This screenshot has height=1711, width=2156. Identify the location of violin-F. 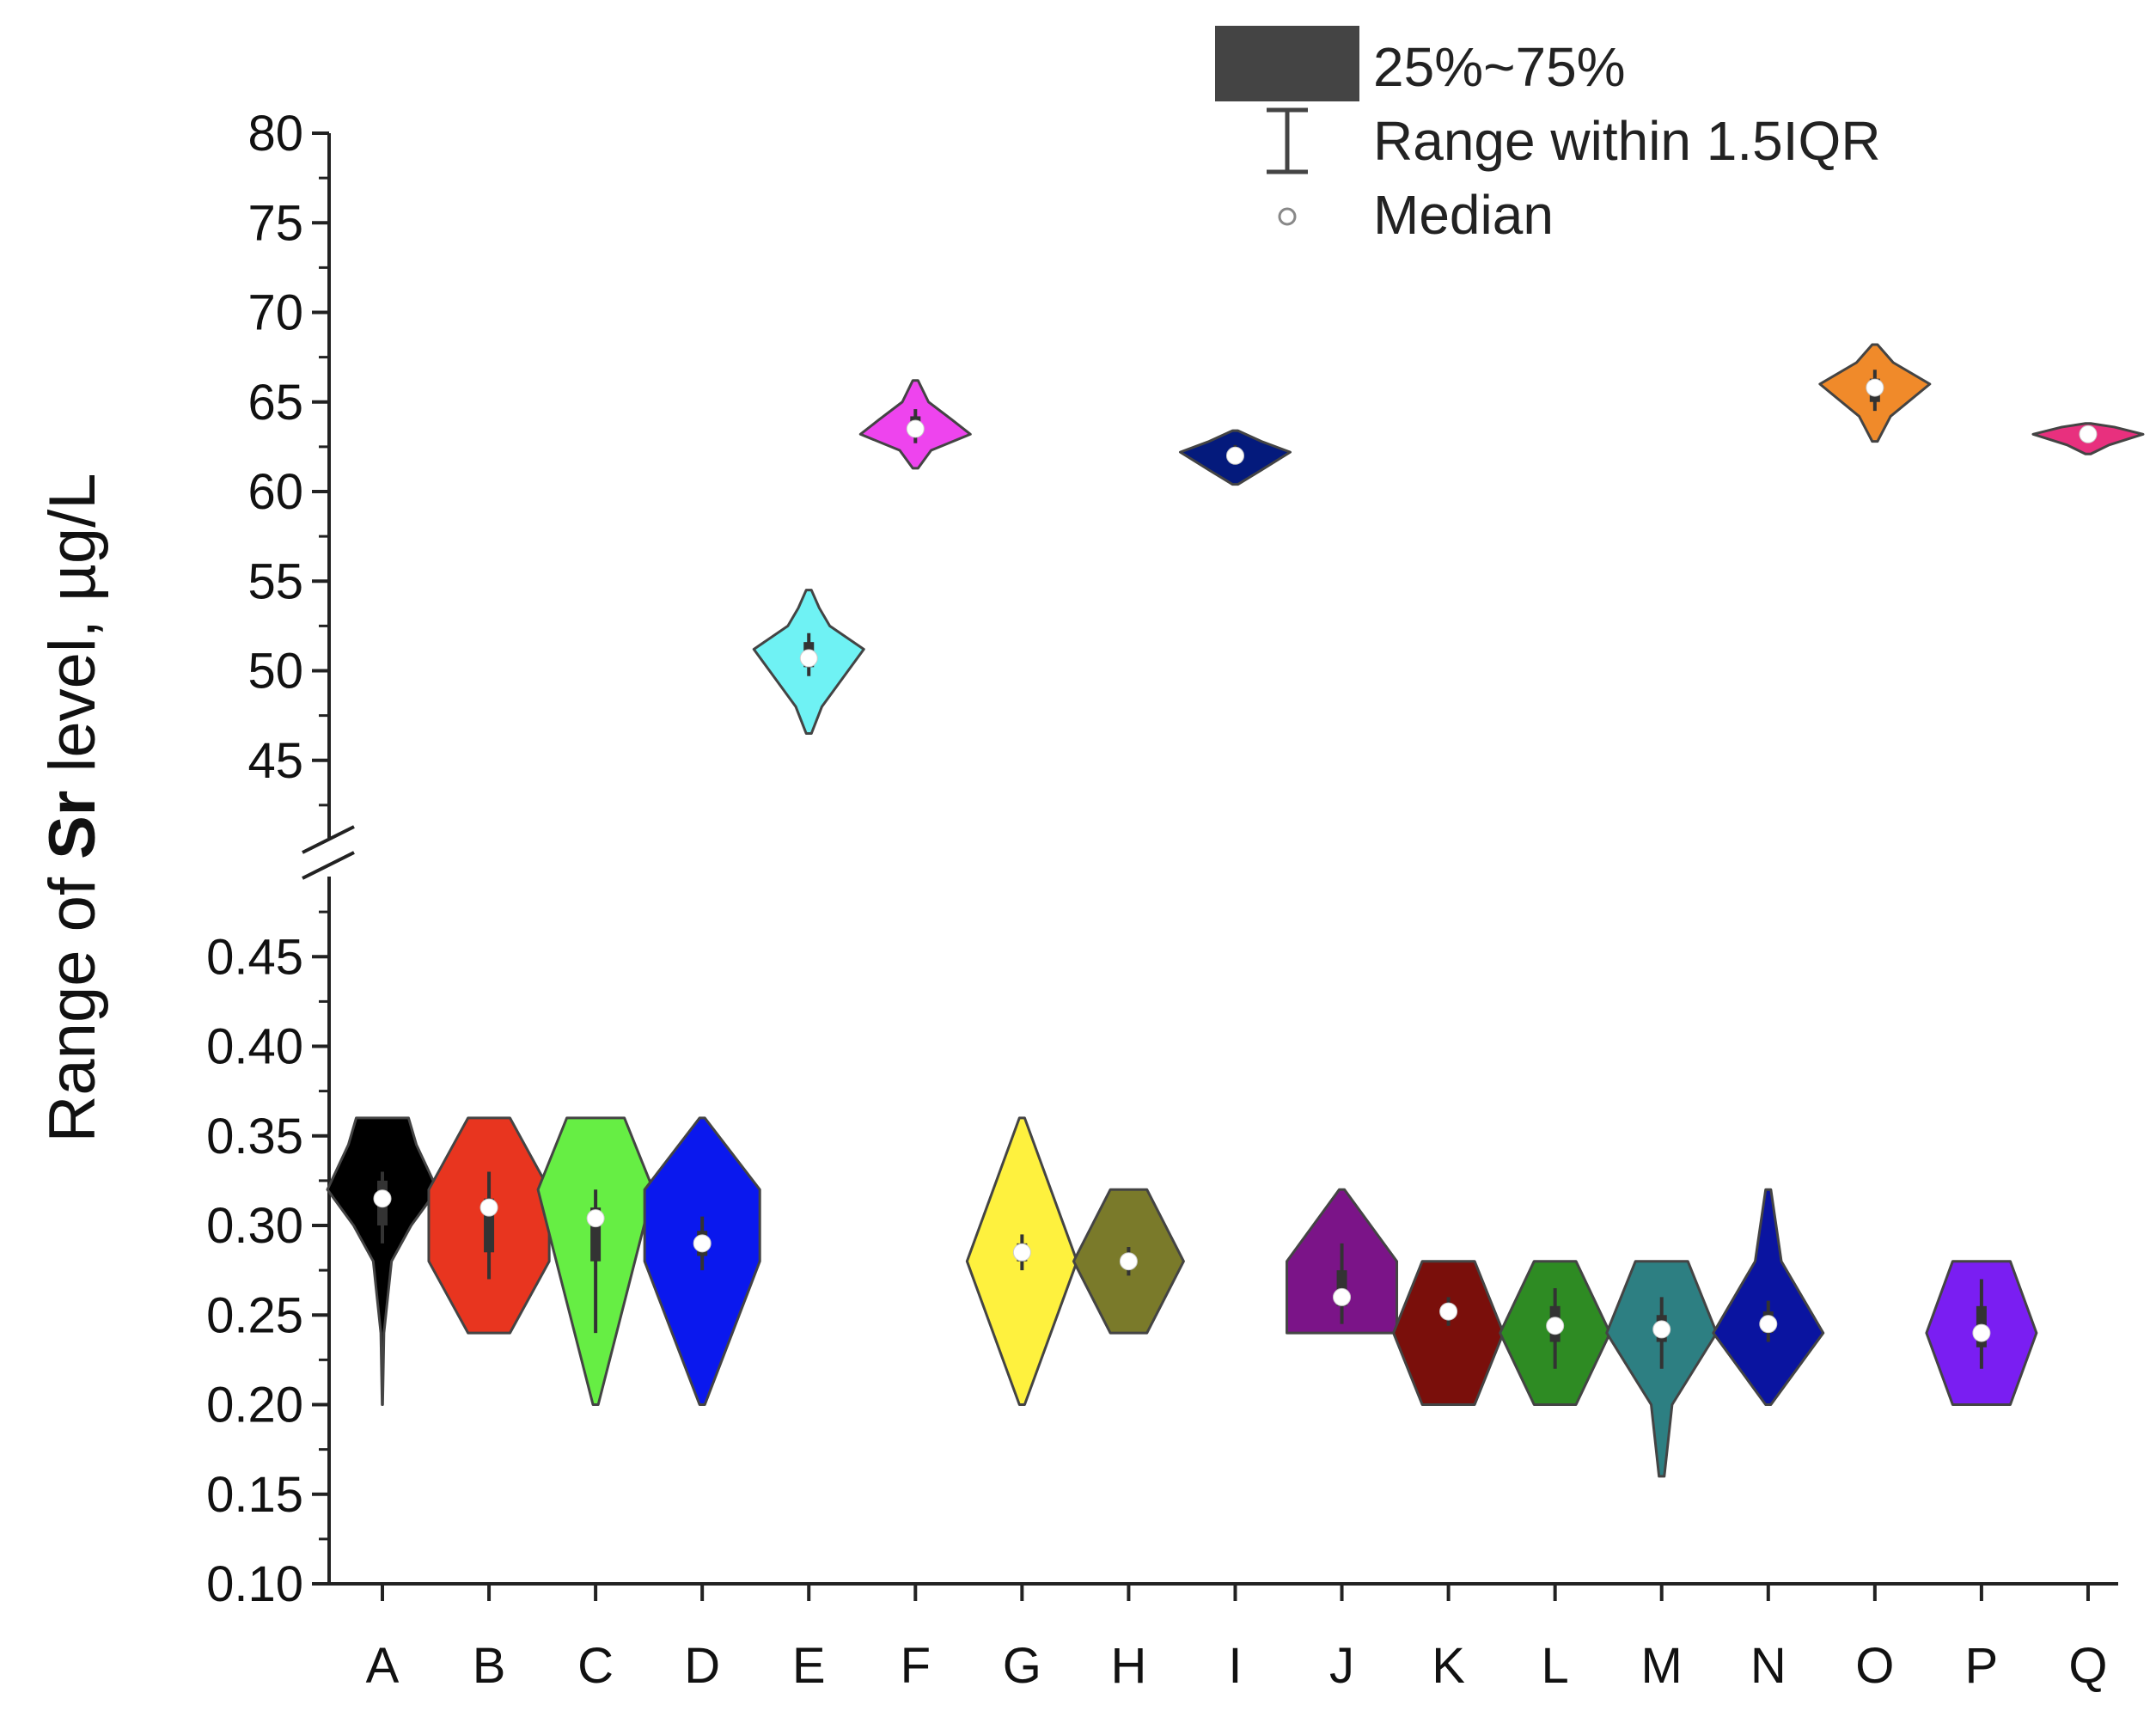
(915, 424).